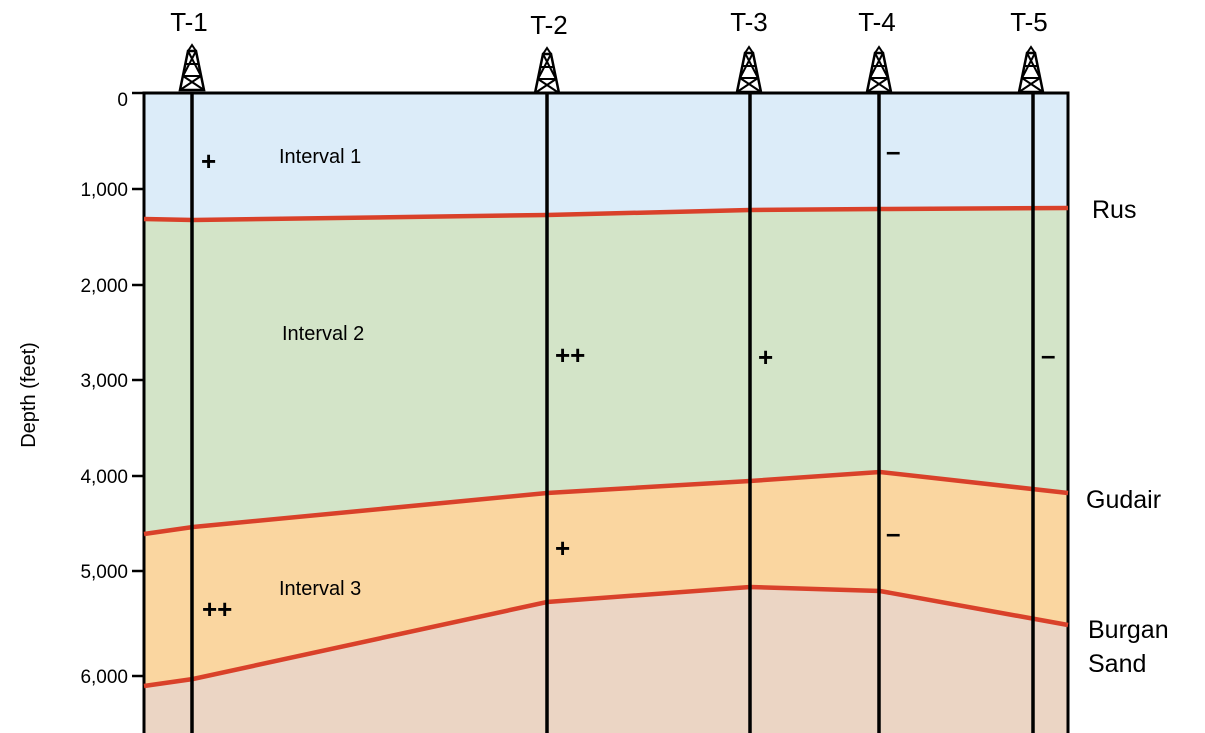 Image resolution: width=1205 pixels, height=733 pixels. I want to click on sign-t1-interval1: +, so click(208, 161).